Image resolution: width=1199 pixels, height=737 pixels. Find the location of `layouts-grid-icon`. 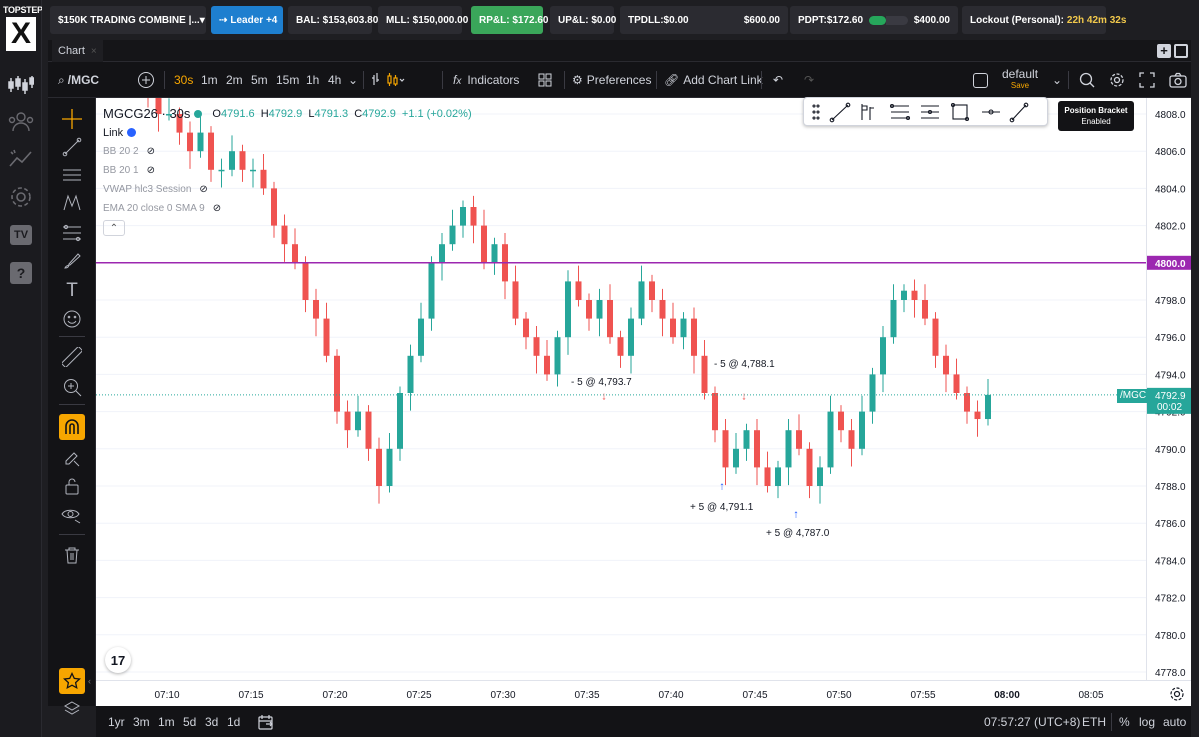

layouts-grid-icon is located at coordinates (545, 80).